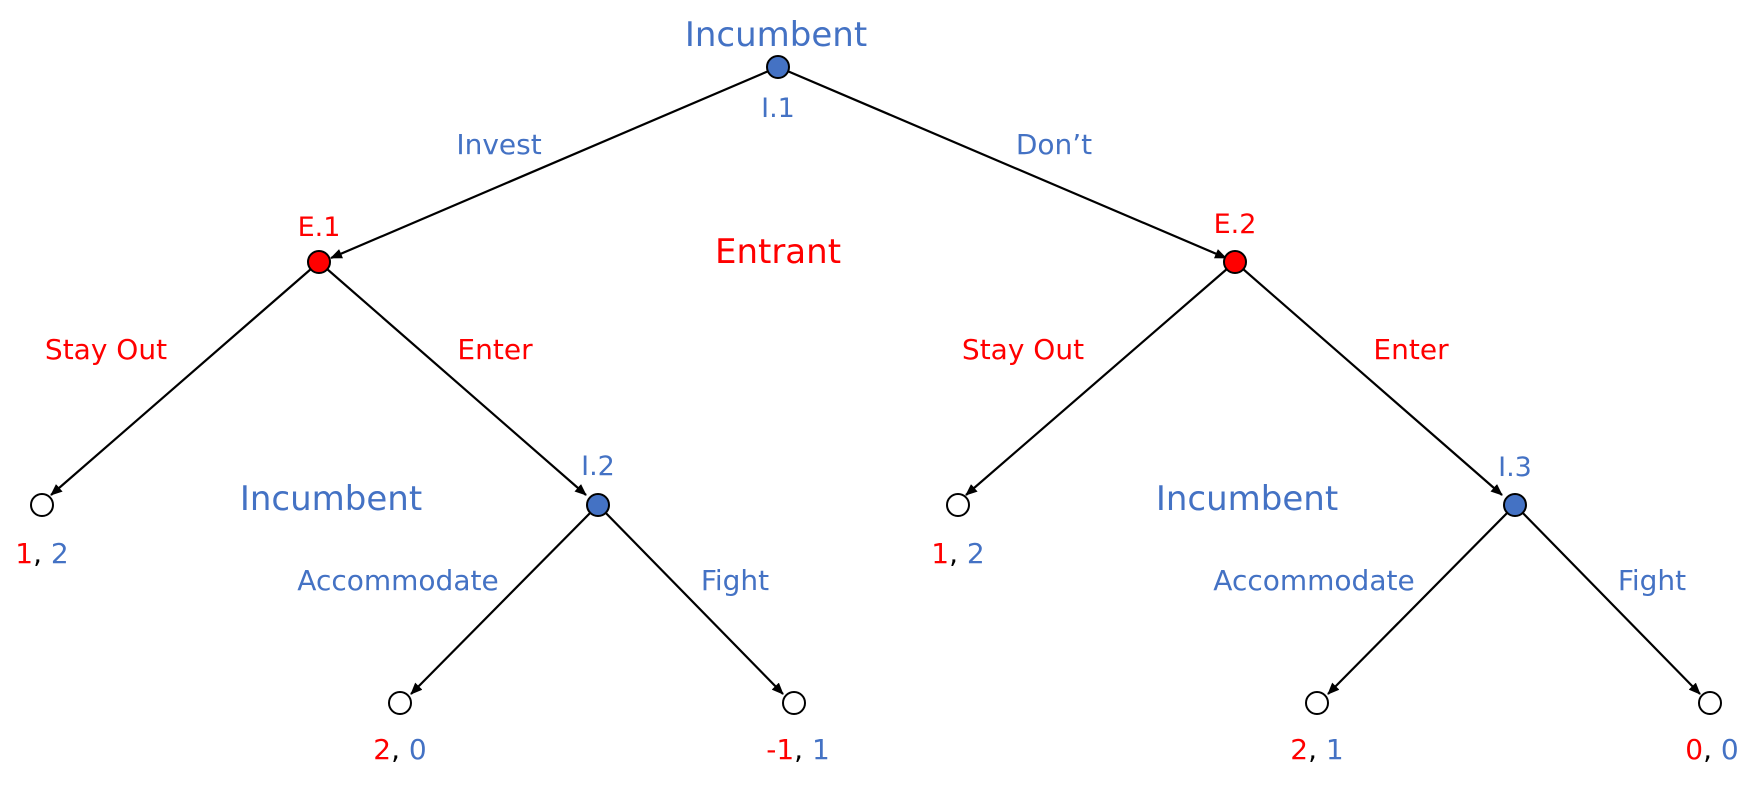 This screenshot has width=1756, height=787. Describe the element at coordinates (554, 162) in the screenshot. I see `edge-invest` at that location.